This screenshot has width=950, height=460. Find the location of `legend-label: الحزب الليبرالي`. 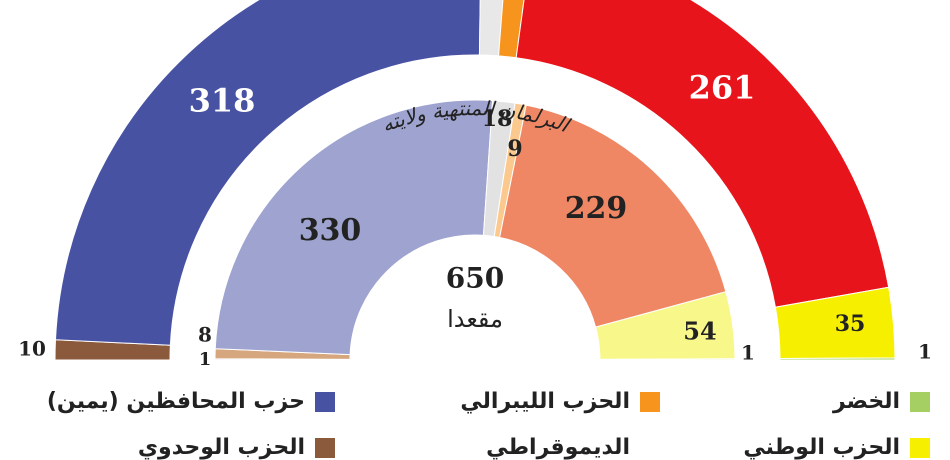

legend-label: الحزب الليبرالي is located at coordinates (545, 401).